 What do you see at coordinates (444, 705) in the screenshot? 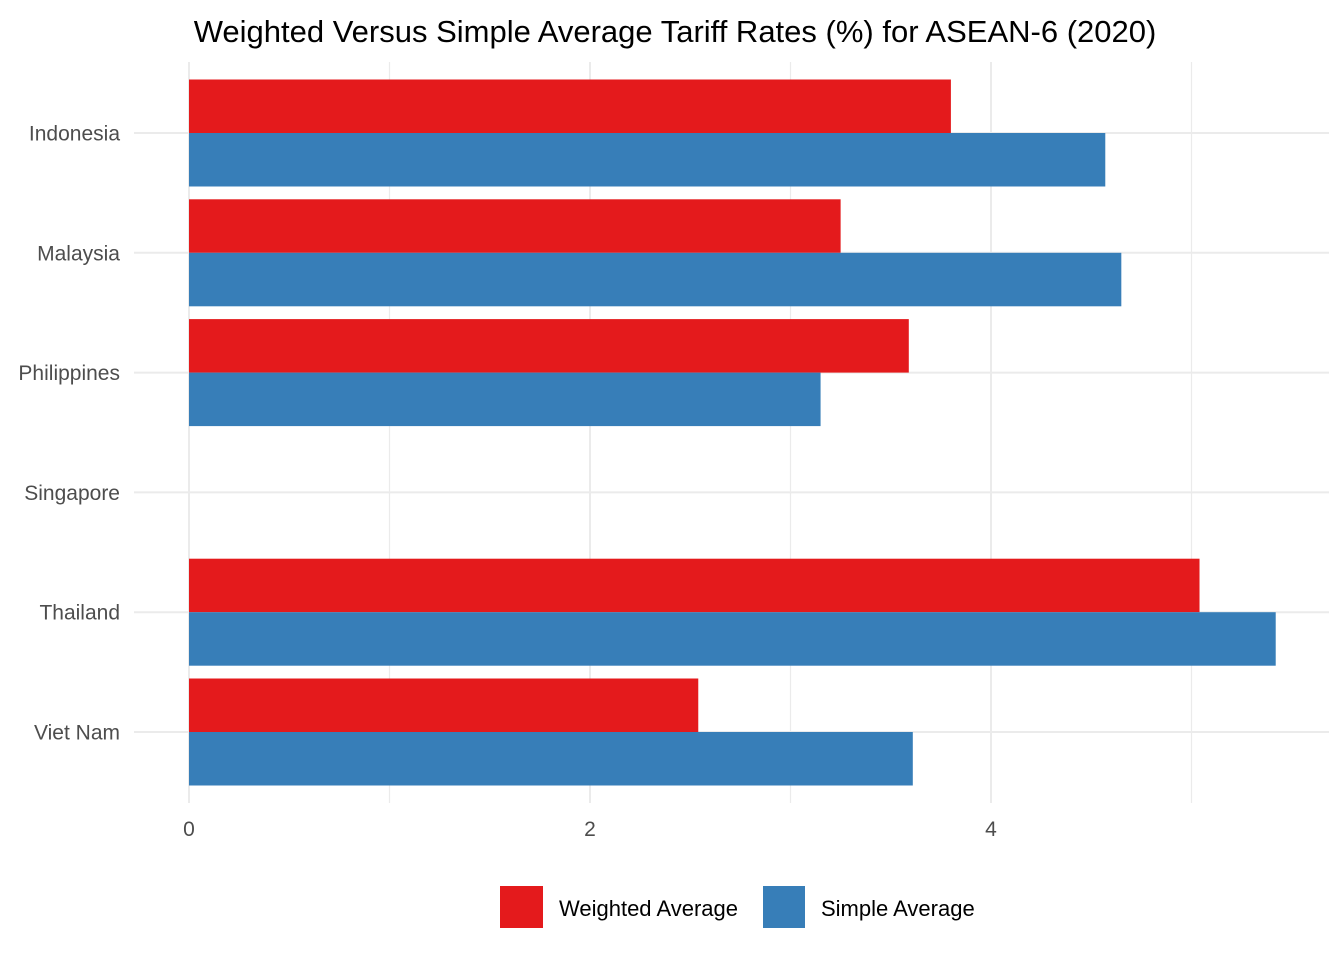
I see `bar-viet-nam-weighted-average` at bounding box center [444, 705].